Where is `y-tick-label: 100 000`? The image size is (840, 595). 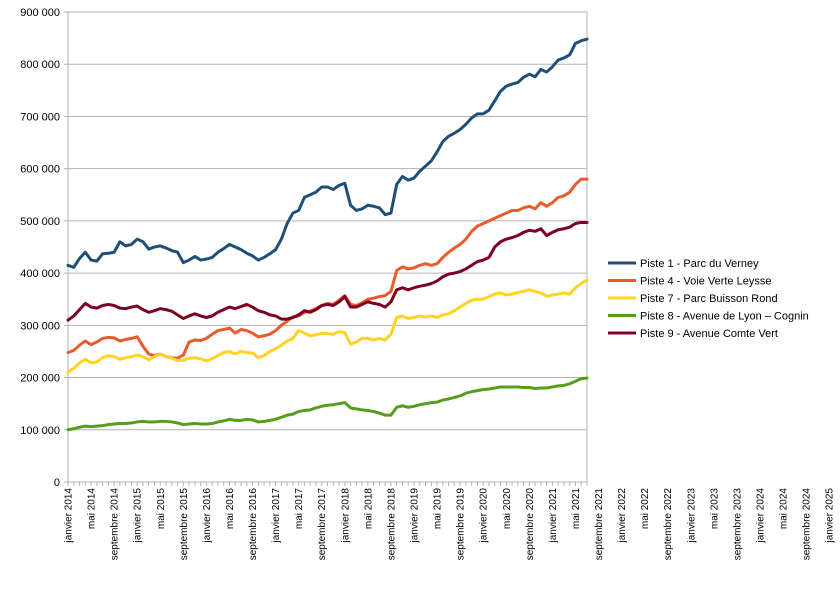
y-tick-label: 100 000 is located at coordinates (40, 431).